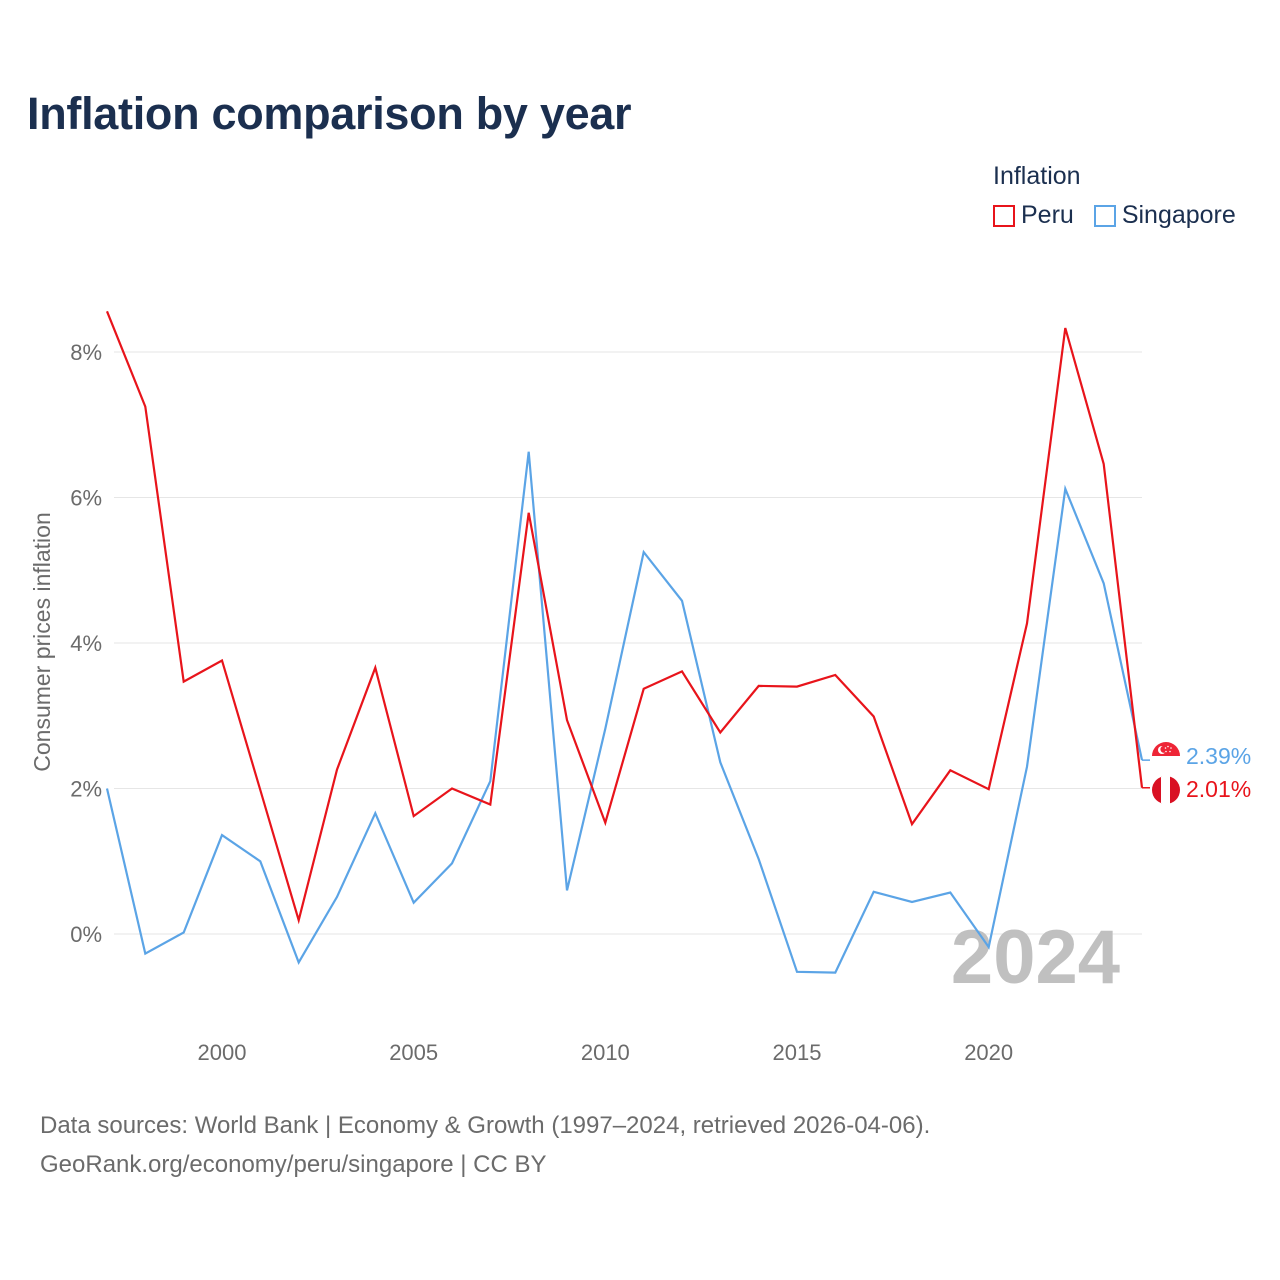 This screenshot has height=1280, width=1280. Describe the element at coordinates (1114, 196) in the screenshot. I see `legend: Inflation Peru Singapore` at that location.